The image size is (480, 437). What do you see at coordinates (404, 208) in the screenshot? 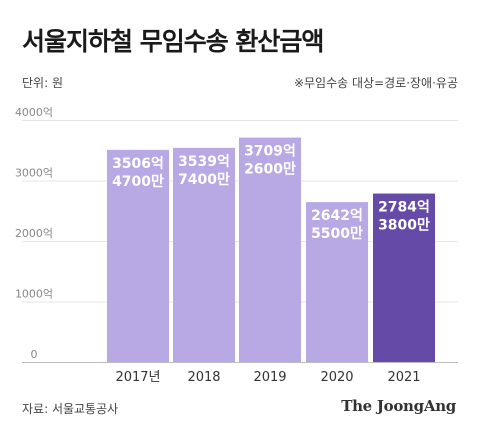
I see `data-label: 2784억` at bounding box center [404, 208].